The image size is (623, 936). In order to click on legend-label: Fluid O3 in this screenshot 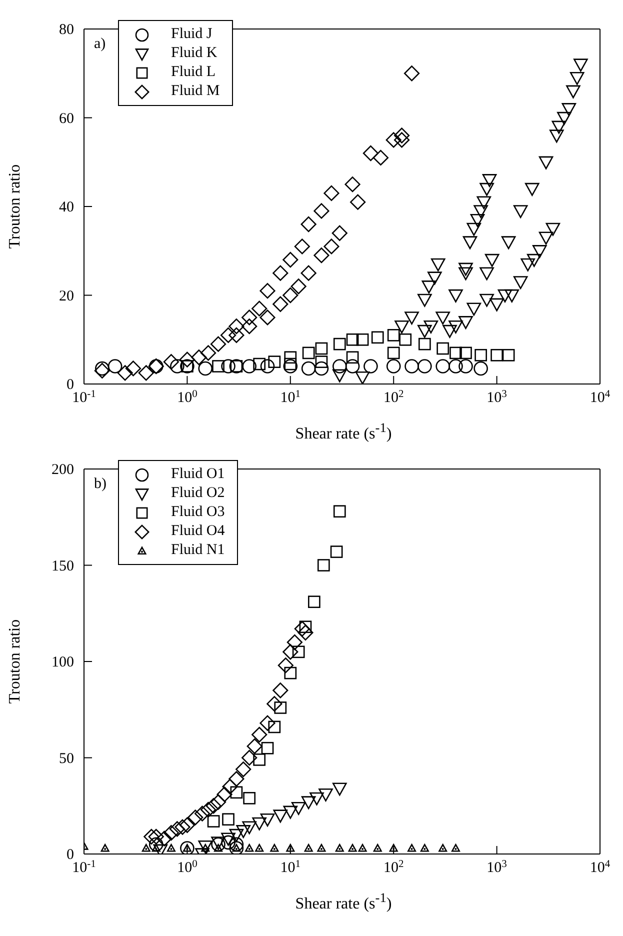, I will do `click(198, 512)`.